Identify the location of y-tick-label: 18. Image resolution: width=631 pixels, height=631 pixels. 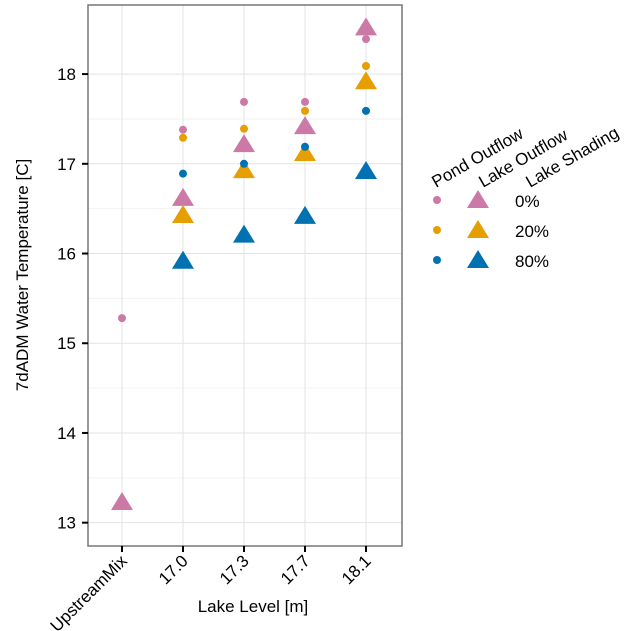
(66, 74).